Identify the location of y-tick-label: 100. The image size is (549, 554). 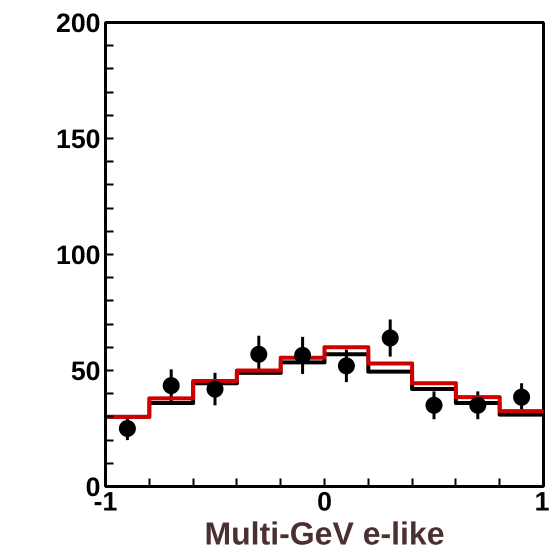
(78, 255).